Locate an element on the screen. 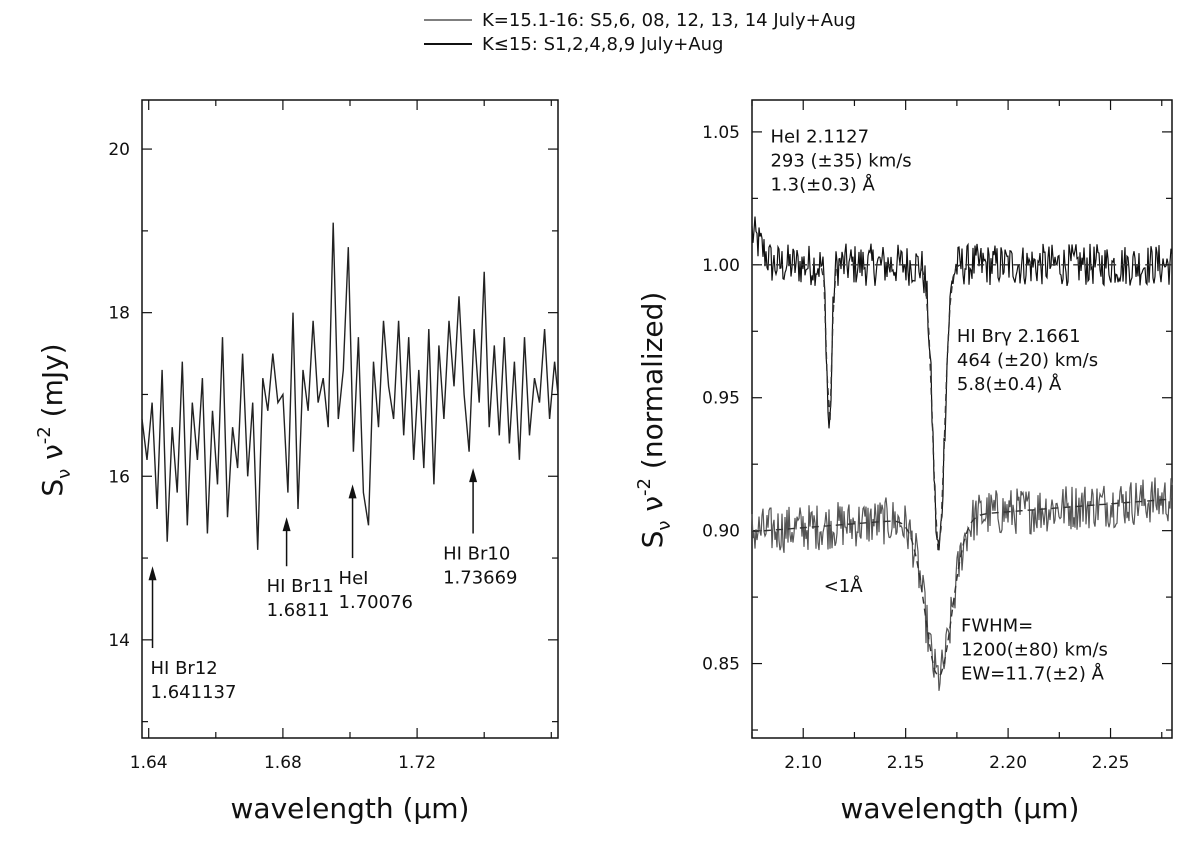 The height and width of the screenshot is (846, 1200). left-y-tick-label: 20 is located at coordinates (119, 150).